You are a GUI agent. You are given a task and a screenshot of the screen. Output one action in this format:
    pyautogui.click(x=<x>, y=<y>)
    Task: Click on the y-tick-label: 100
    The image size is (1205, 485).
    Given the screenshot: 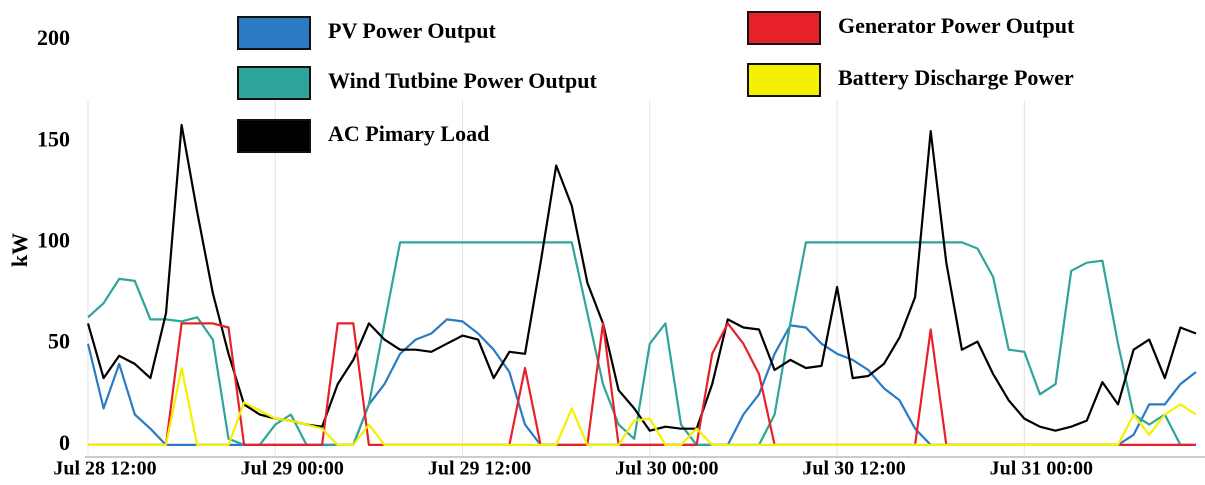 What is the action you would take?
    pyautogui.click(x=53, y=239)
    